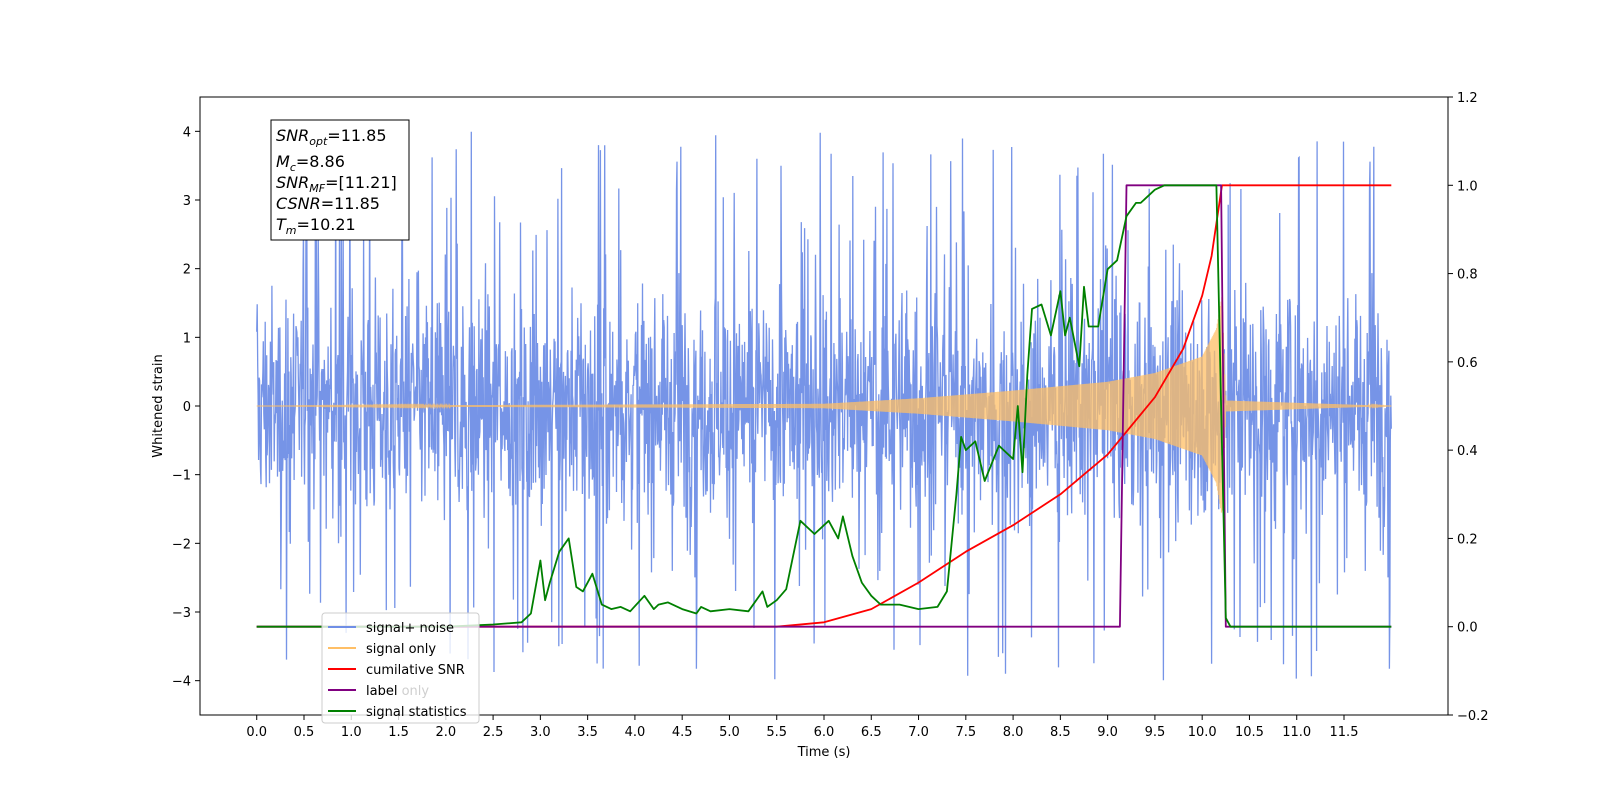 This screenshot has width=1600, height=804. What do you see at coordinates (398, 732) in the screenshot?
I see `x-tick-label: 1.5` at bounding box center [398, 732].